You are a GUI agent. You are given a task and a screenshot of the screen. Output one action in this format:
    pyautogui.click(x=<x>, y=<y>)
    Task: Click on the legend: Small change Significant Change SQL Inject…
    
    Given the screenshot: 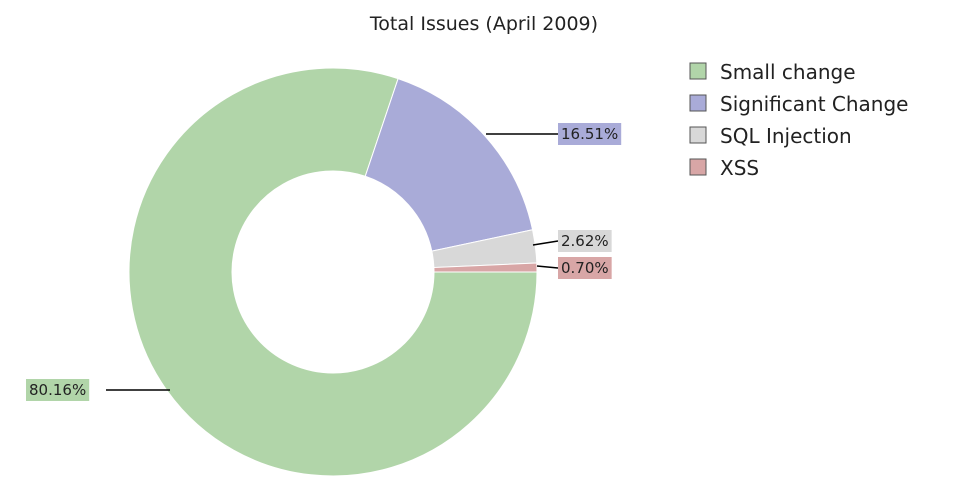 What is the action you would take?
    pyautogui.click(x=798, y=120)
    